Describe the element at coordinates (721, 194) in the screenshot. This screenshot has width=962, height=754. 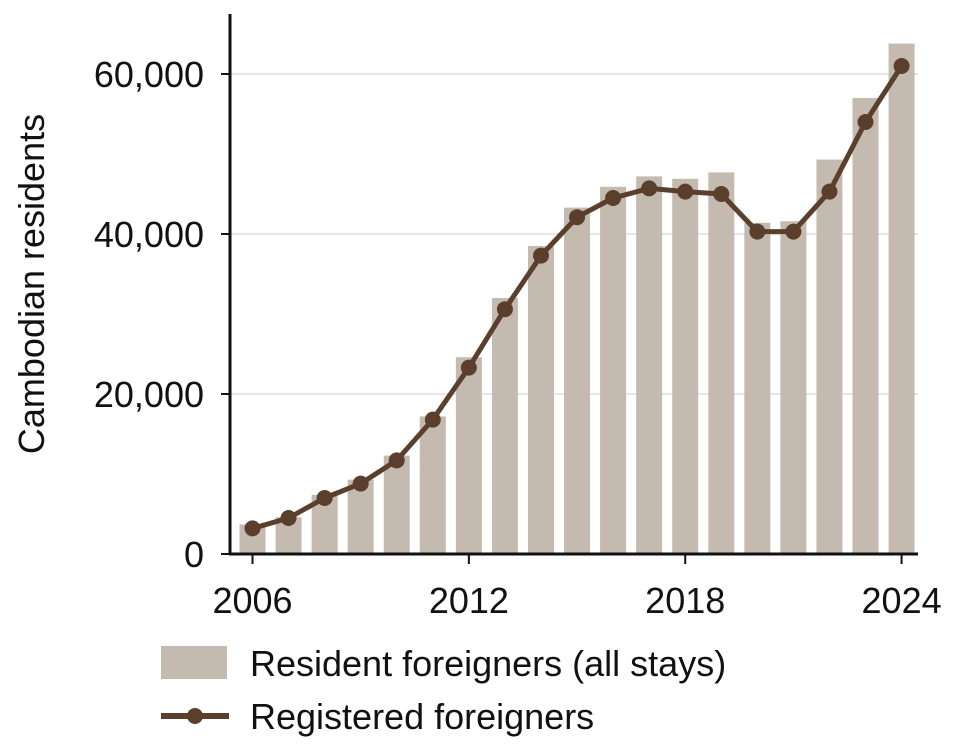
I see `line-point-2019` at that location.